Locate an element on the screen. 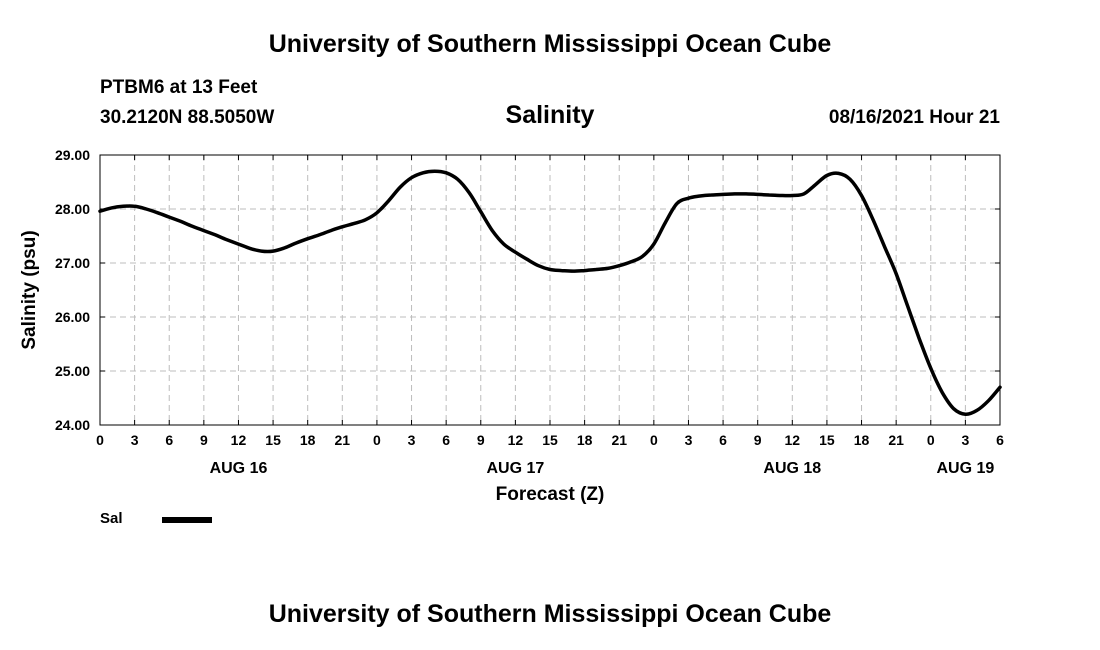 This screenshot has height=650, width=1100. legend-label: Sal is located at coordinates (111, 518).